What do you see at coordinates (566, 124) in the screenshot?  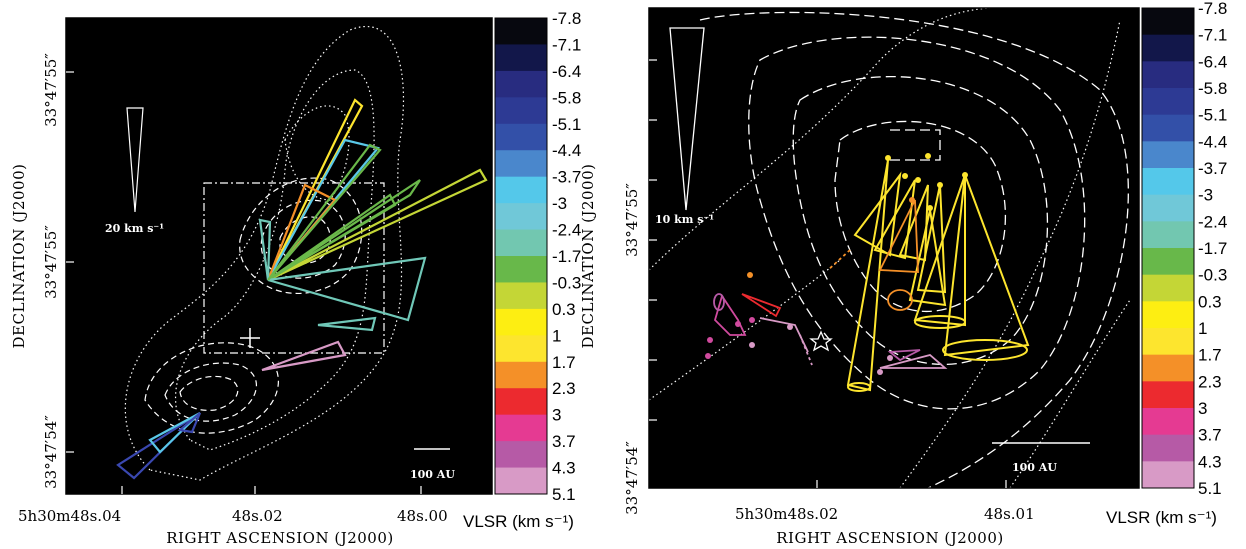 I see `left-colorbar-tick-label: -5.1` at bounding box center [566, 124].